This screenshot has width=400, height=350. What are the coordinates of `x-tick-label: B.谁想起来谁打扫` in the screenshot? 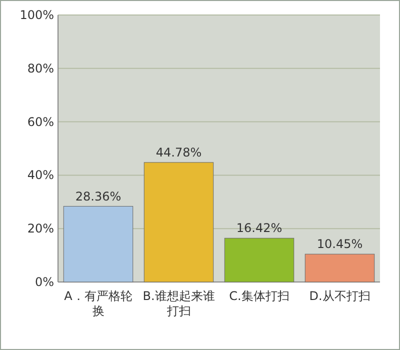 It's located at (178, 303).